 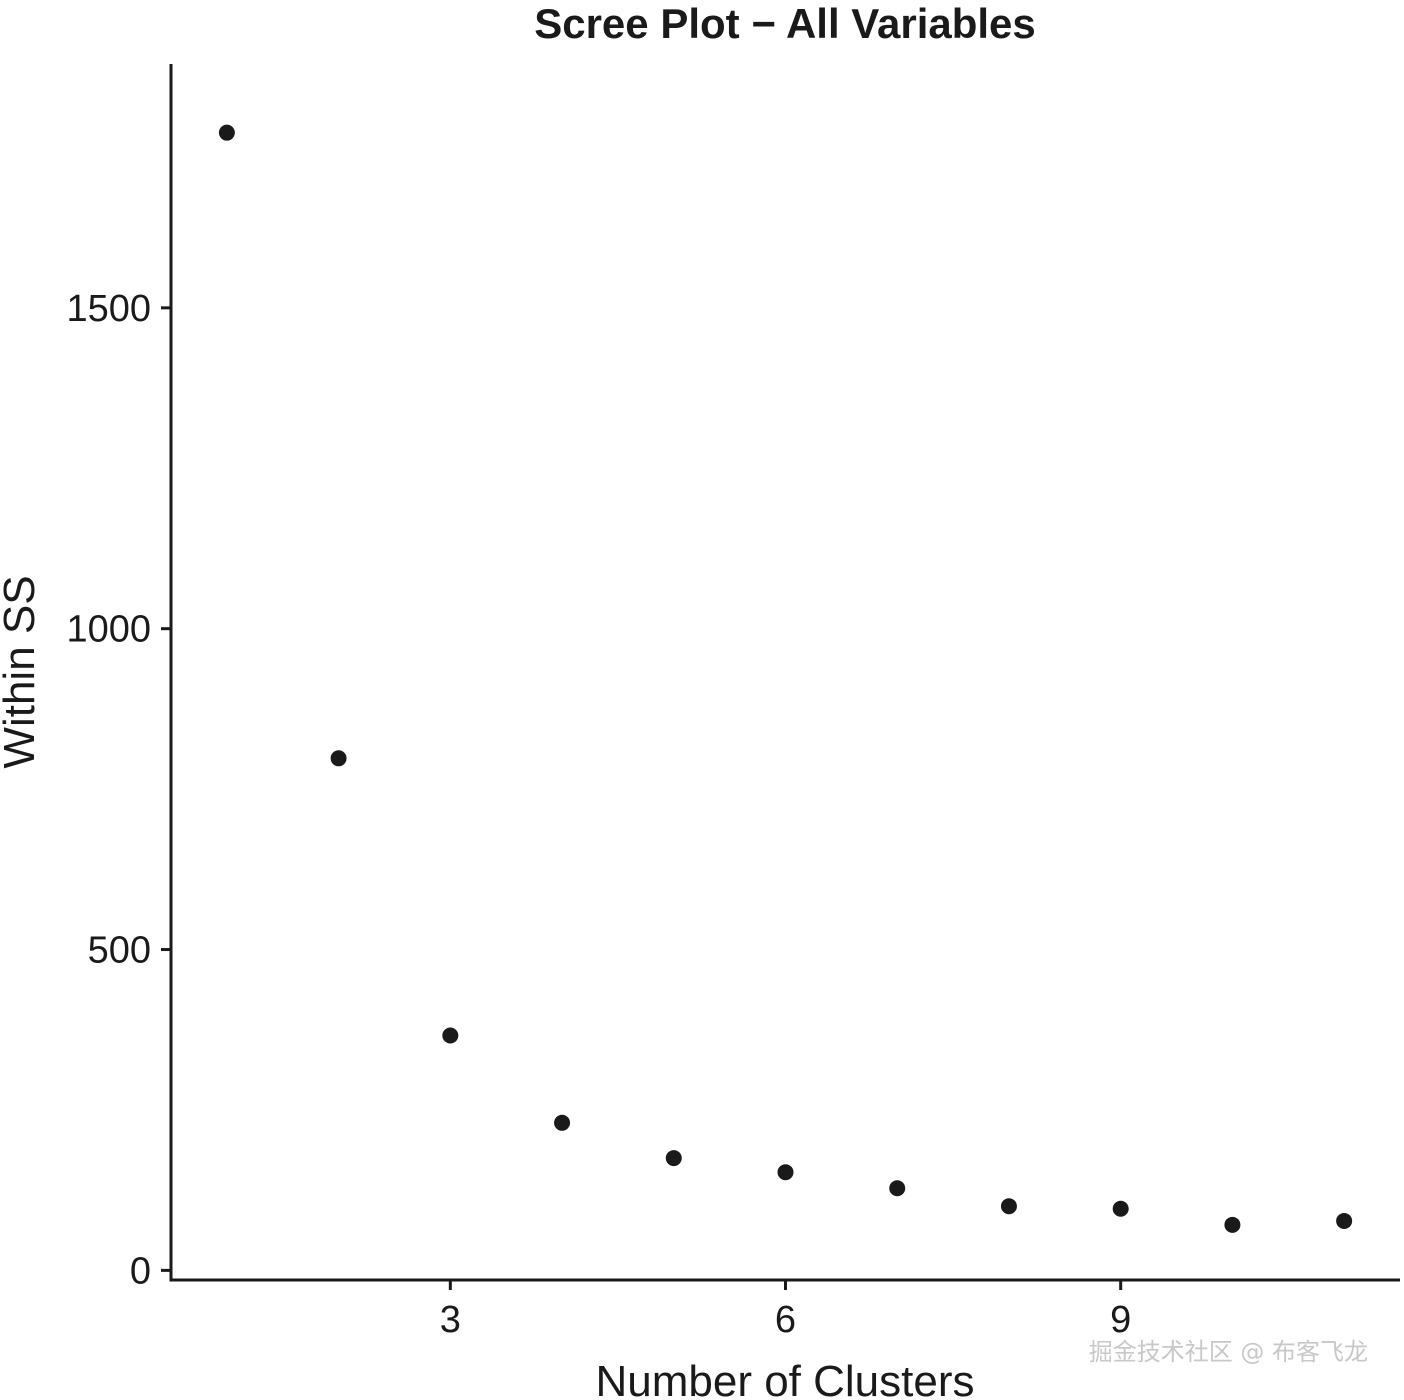 I want to click on x-tick-label: 3, so click(x=450, y=1320).